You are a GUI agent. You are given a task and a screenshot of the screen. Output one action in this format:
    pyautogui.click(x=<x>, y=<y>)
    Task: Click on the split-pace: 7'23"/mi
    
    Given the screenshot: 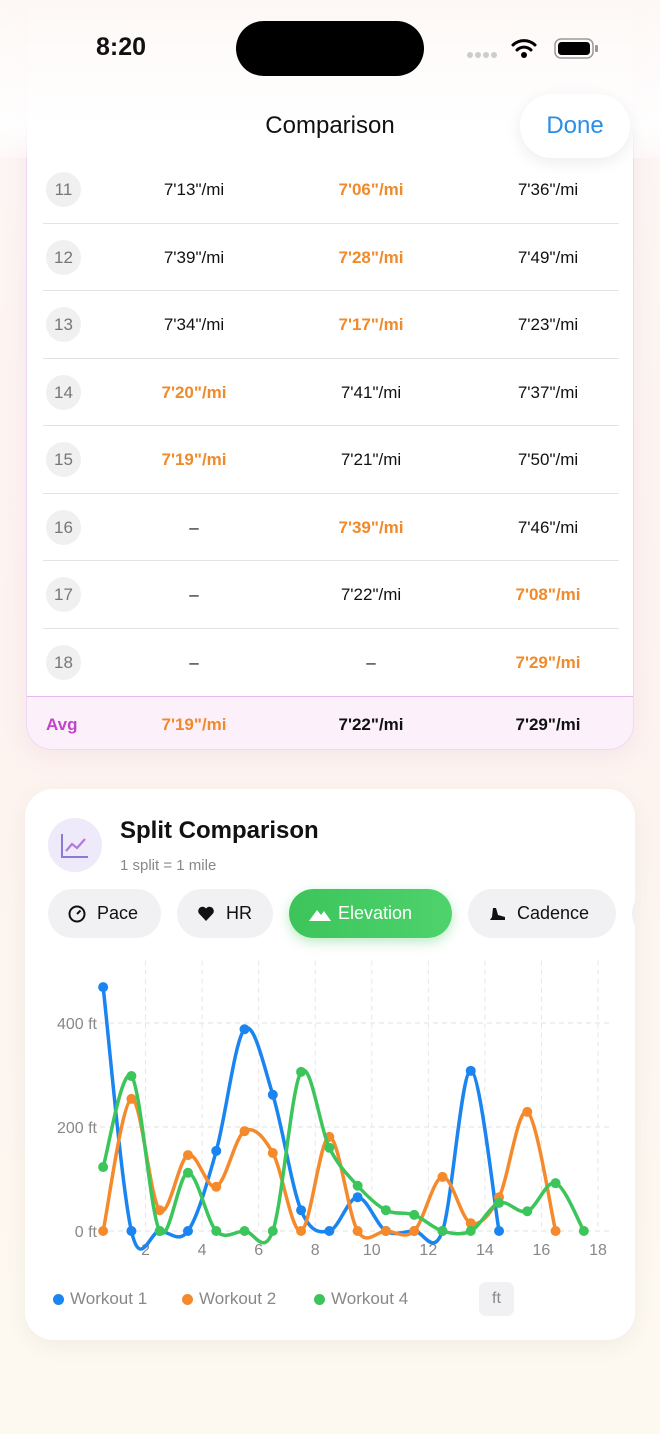 What is the action you would take?
    pyautogui.click(x=548, y=324)
    